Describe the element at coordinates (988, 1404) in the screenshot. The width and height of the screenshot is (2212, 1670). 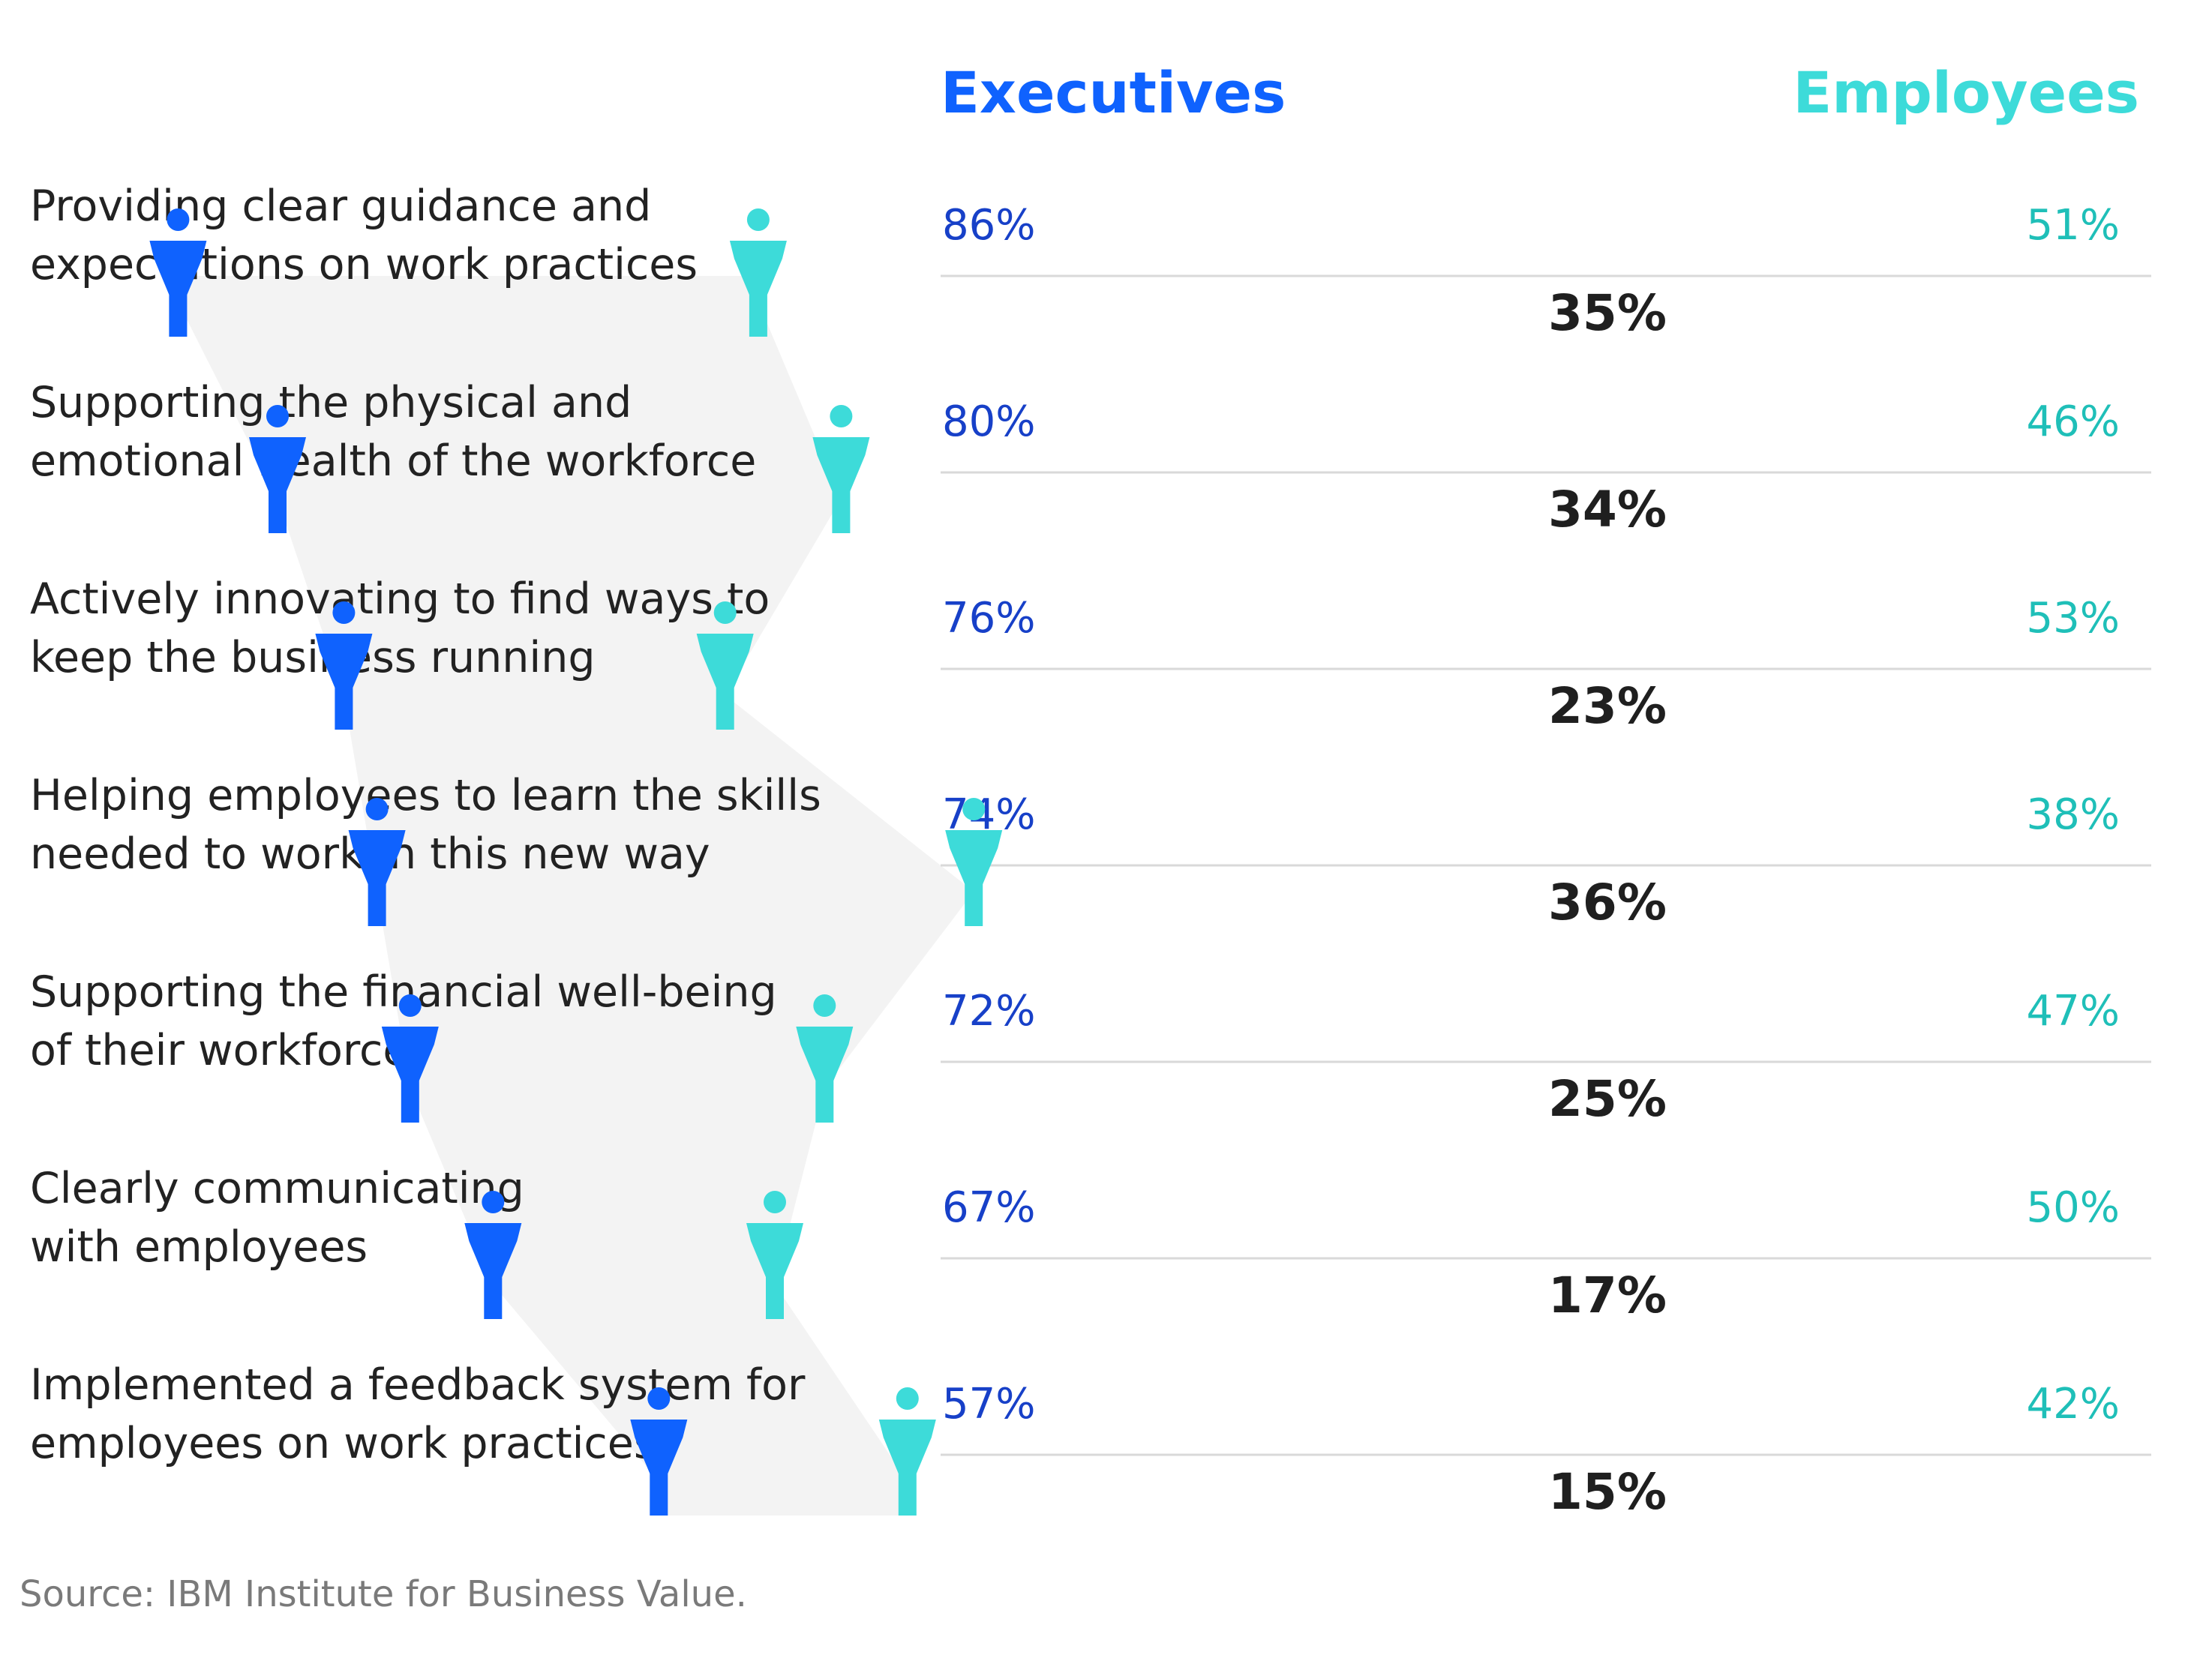
I see `executives-value-label: 57%` at that location.